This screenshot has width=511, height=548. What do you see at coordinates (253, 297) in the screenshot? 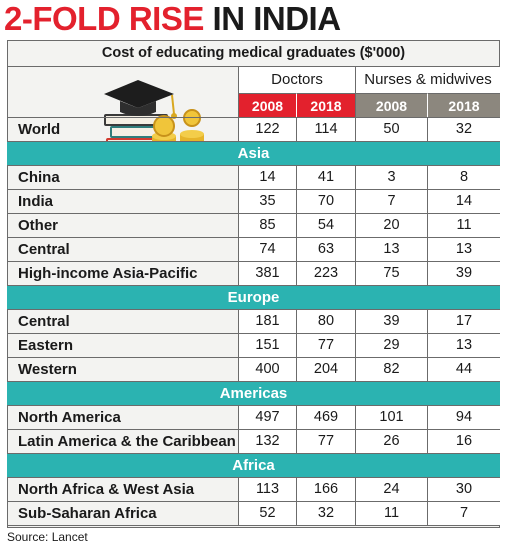
I see `section-header: Europe` at bounding box center [253, 297].